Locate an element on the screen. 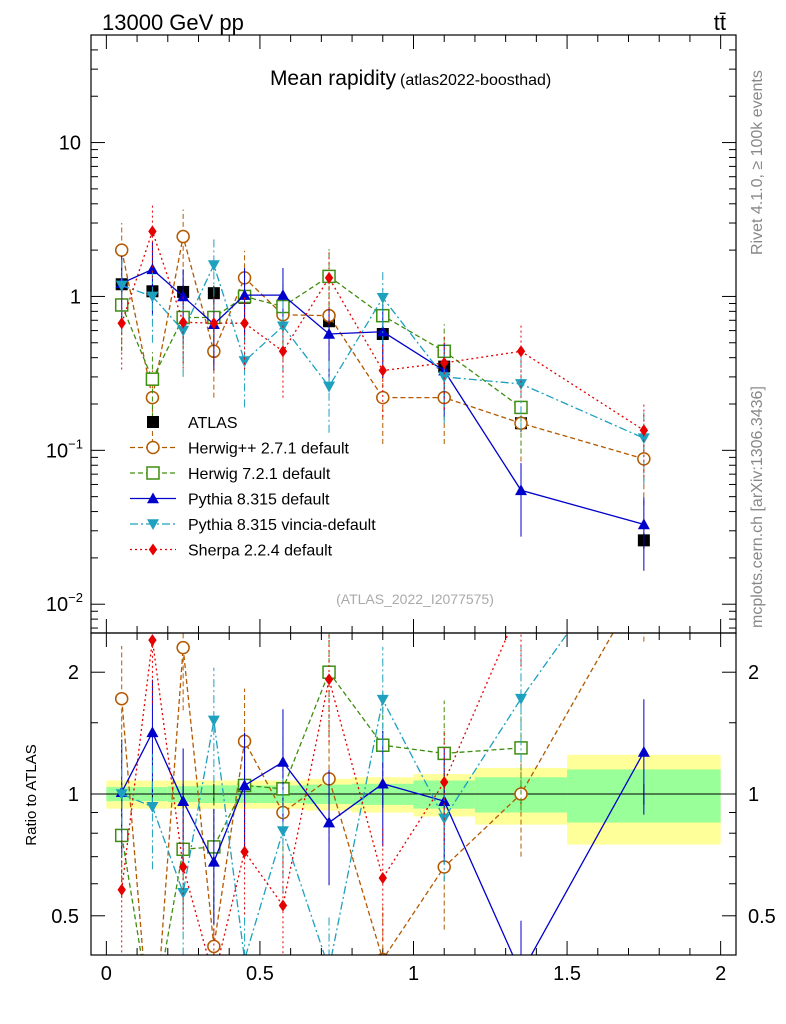  legend-item-2: Herwig 7.2.1 default is located at coordinates (230, 474).